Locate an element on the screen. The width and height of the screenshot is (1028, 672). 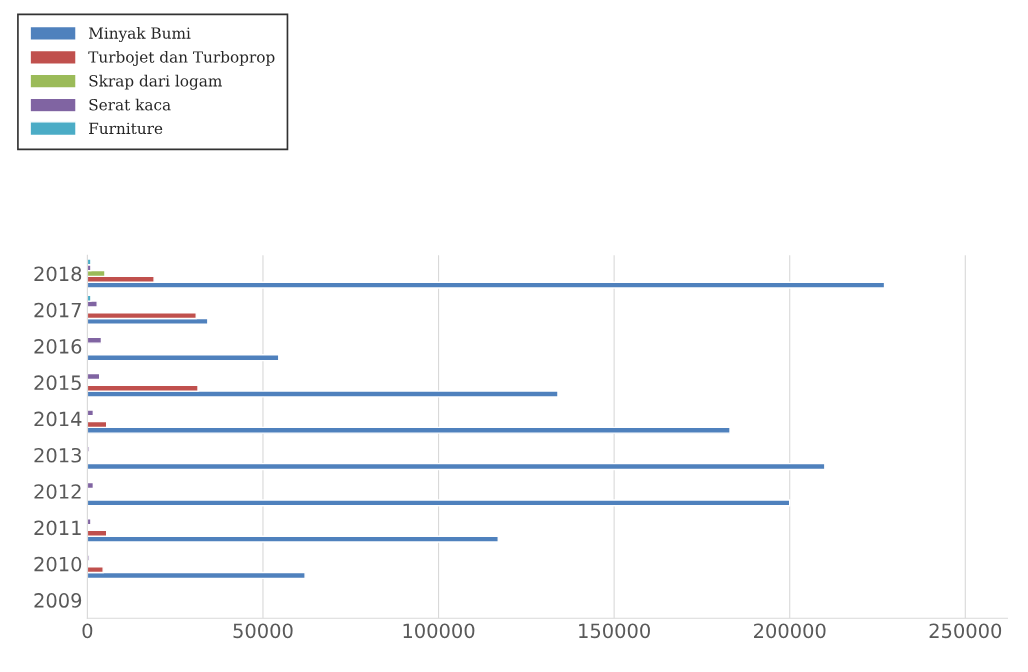
x-tick-label: 150000 is located at coordinates (614, 631).